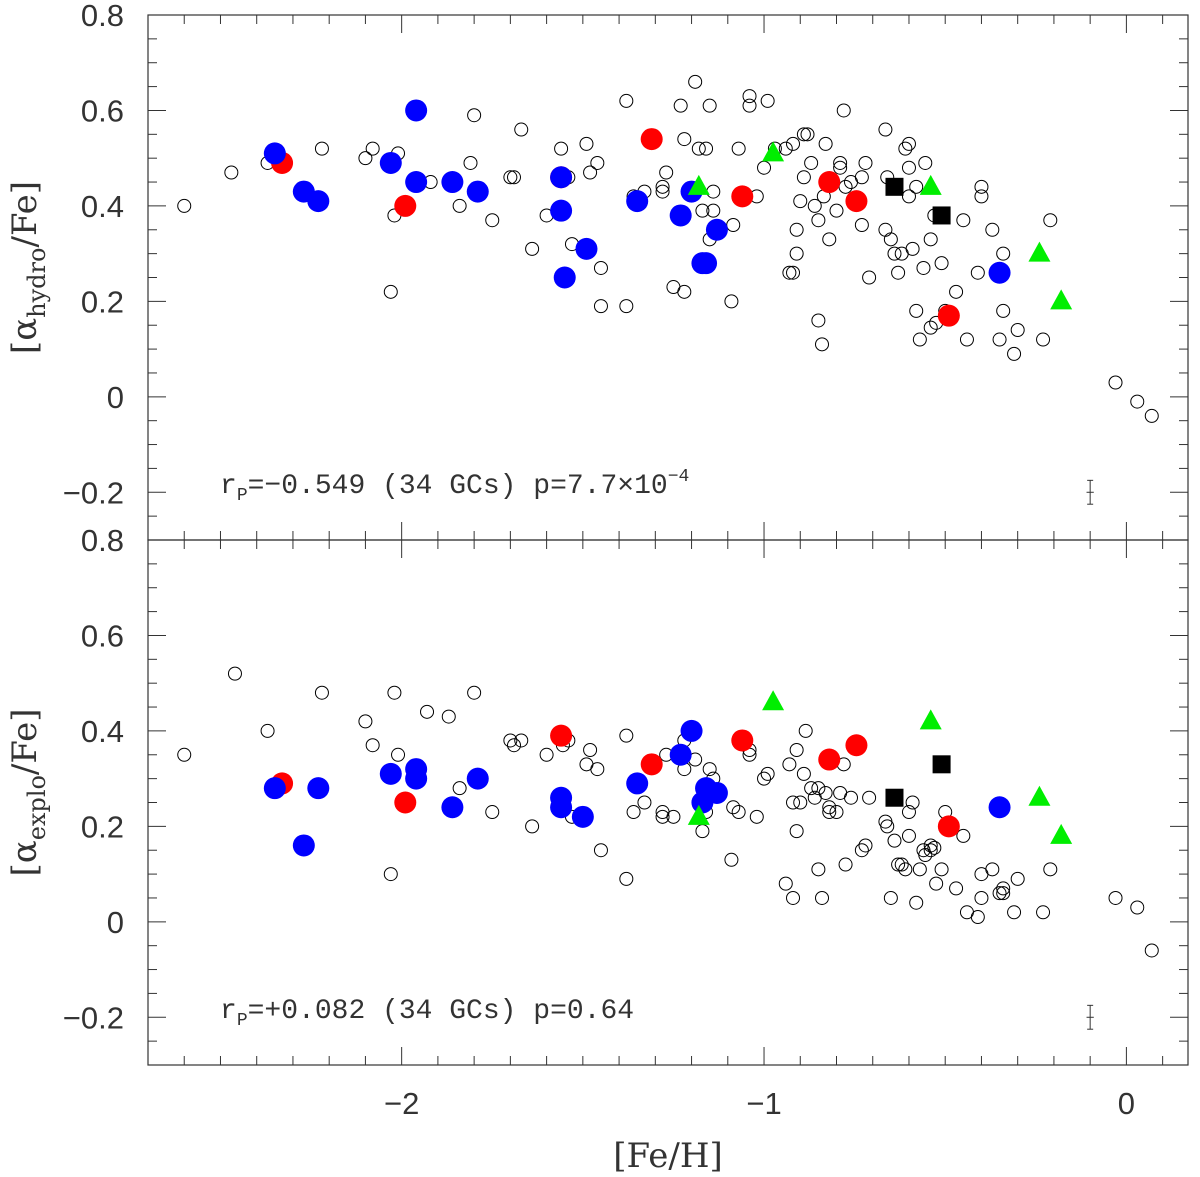 Image resolution: width=1200 pixels, height=1177 pixels. Describe the element at coordinates (28, 267) in the screenshot. I see `y-axis-label: [αhydro/Fe]` at that location.